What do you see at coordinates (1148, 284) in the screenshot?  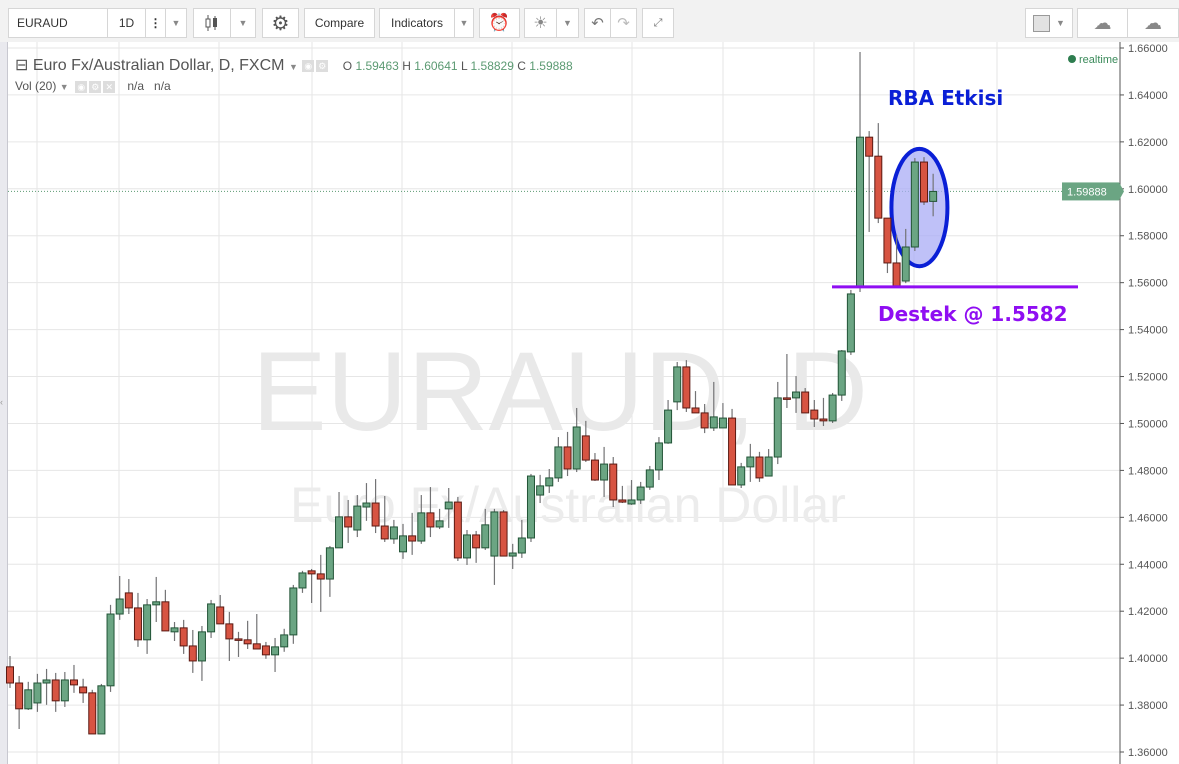 I see `price-tick-label: 1.56000` at bounding box center [1148, 284].